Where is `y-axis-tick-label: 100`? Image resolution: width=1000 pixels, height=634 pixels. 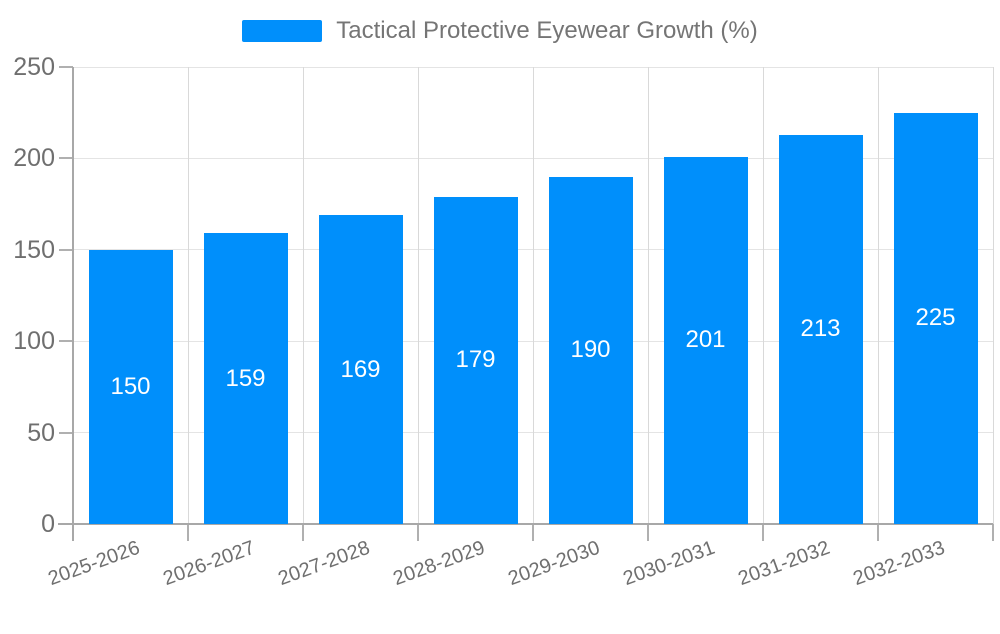
y-axis-tick-label: 100 is located at coordinates (34, 341).